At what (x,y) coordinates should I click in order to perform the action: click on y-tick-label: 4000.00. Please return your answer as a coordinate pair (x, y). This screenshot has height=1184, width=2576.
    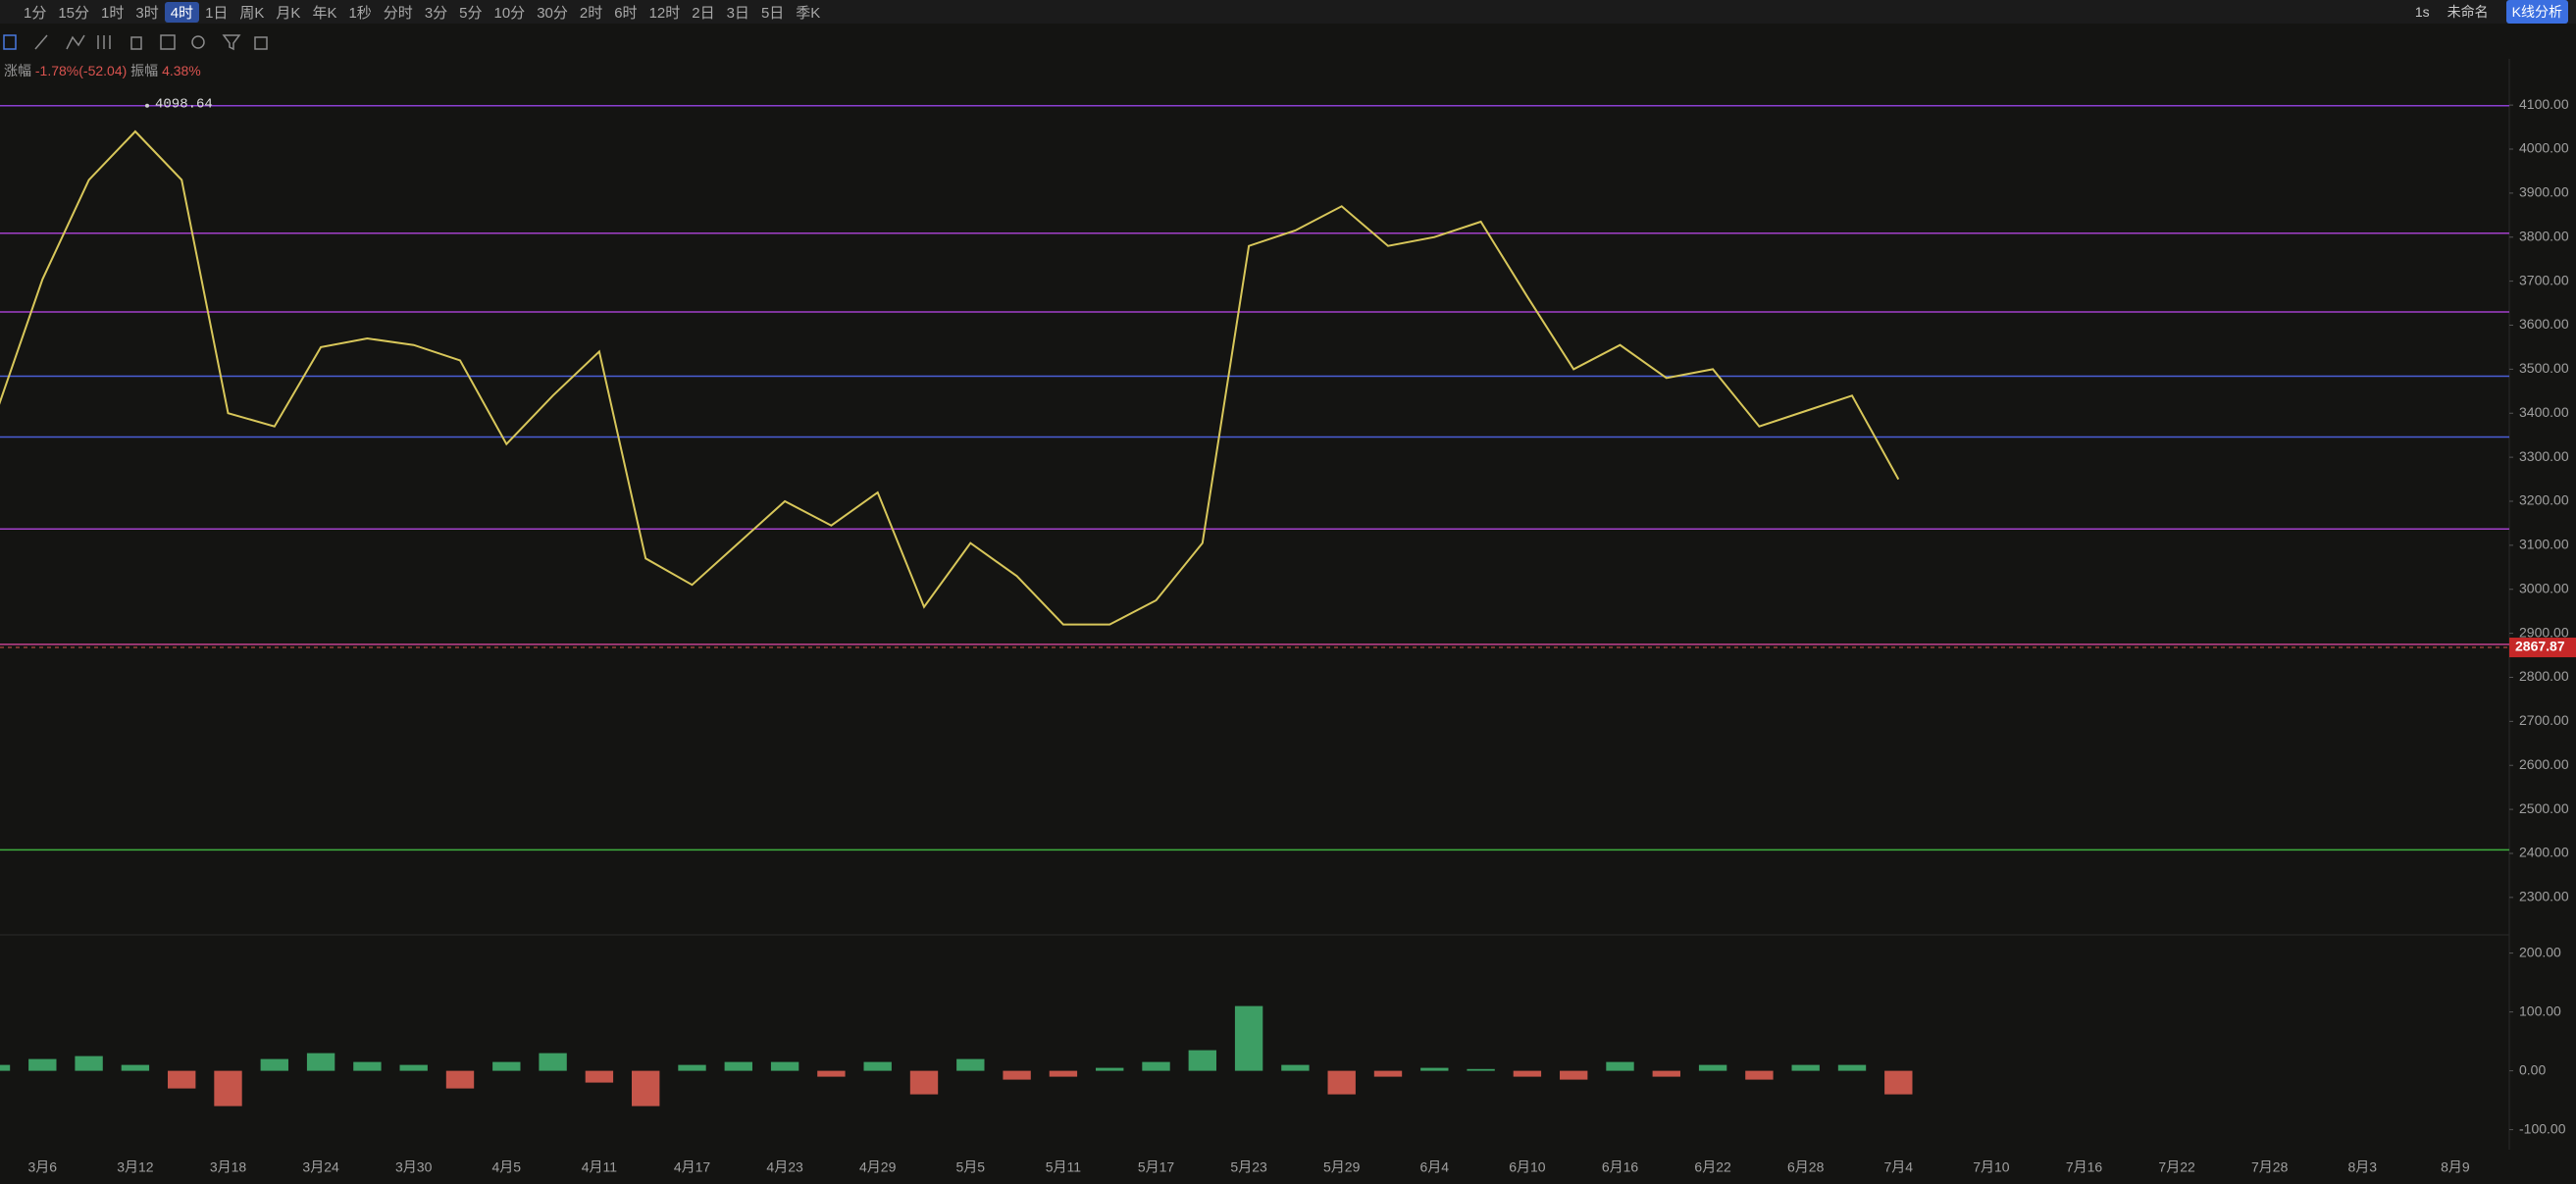
    Looking at the image, I should click on (2544, 148).